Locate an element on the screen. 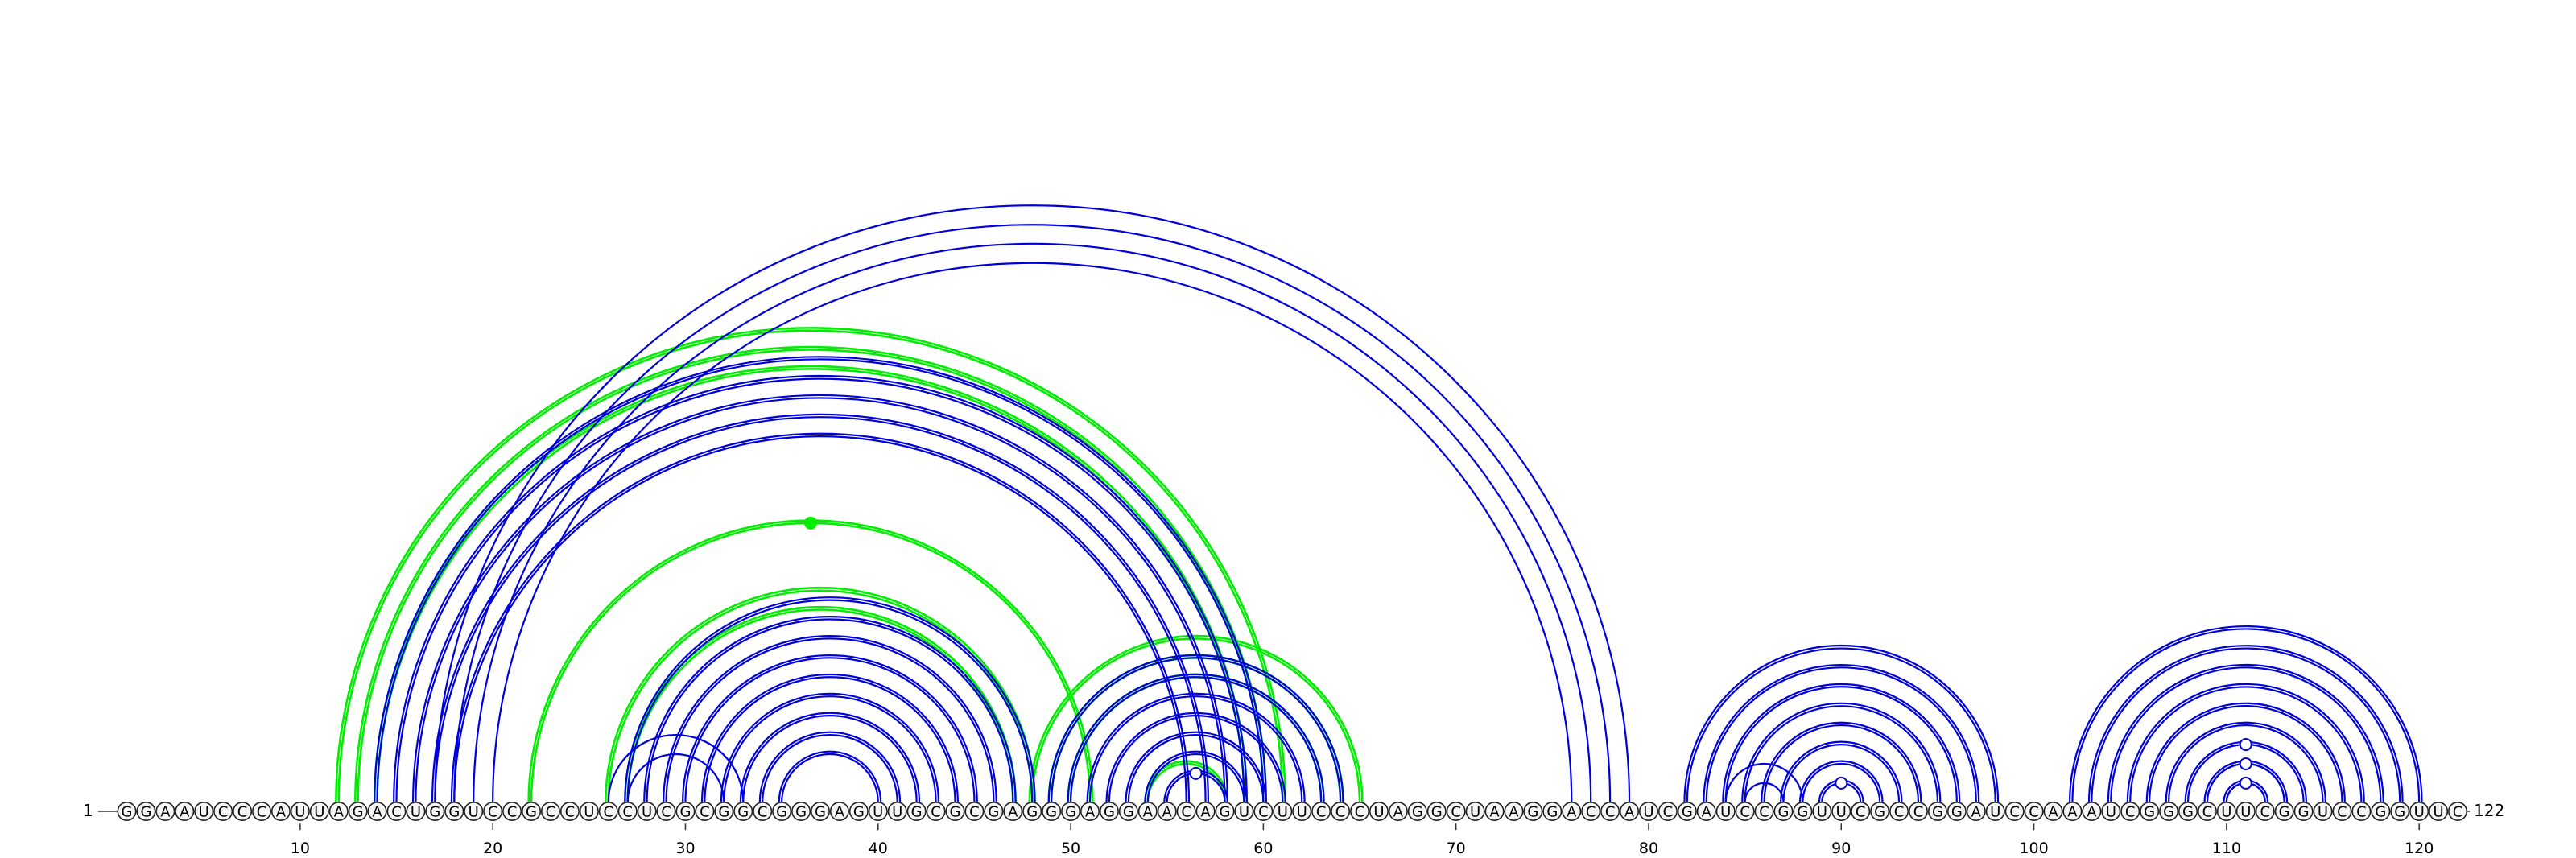 The height and width of the screenshot is (858, 2576). position-axis: 10 20 30 40 50 60 70 80 90 100 110 120 is located at coordinates (1362, 840).